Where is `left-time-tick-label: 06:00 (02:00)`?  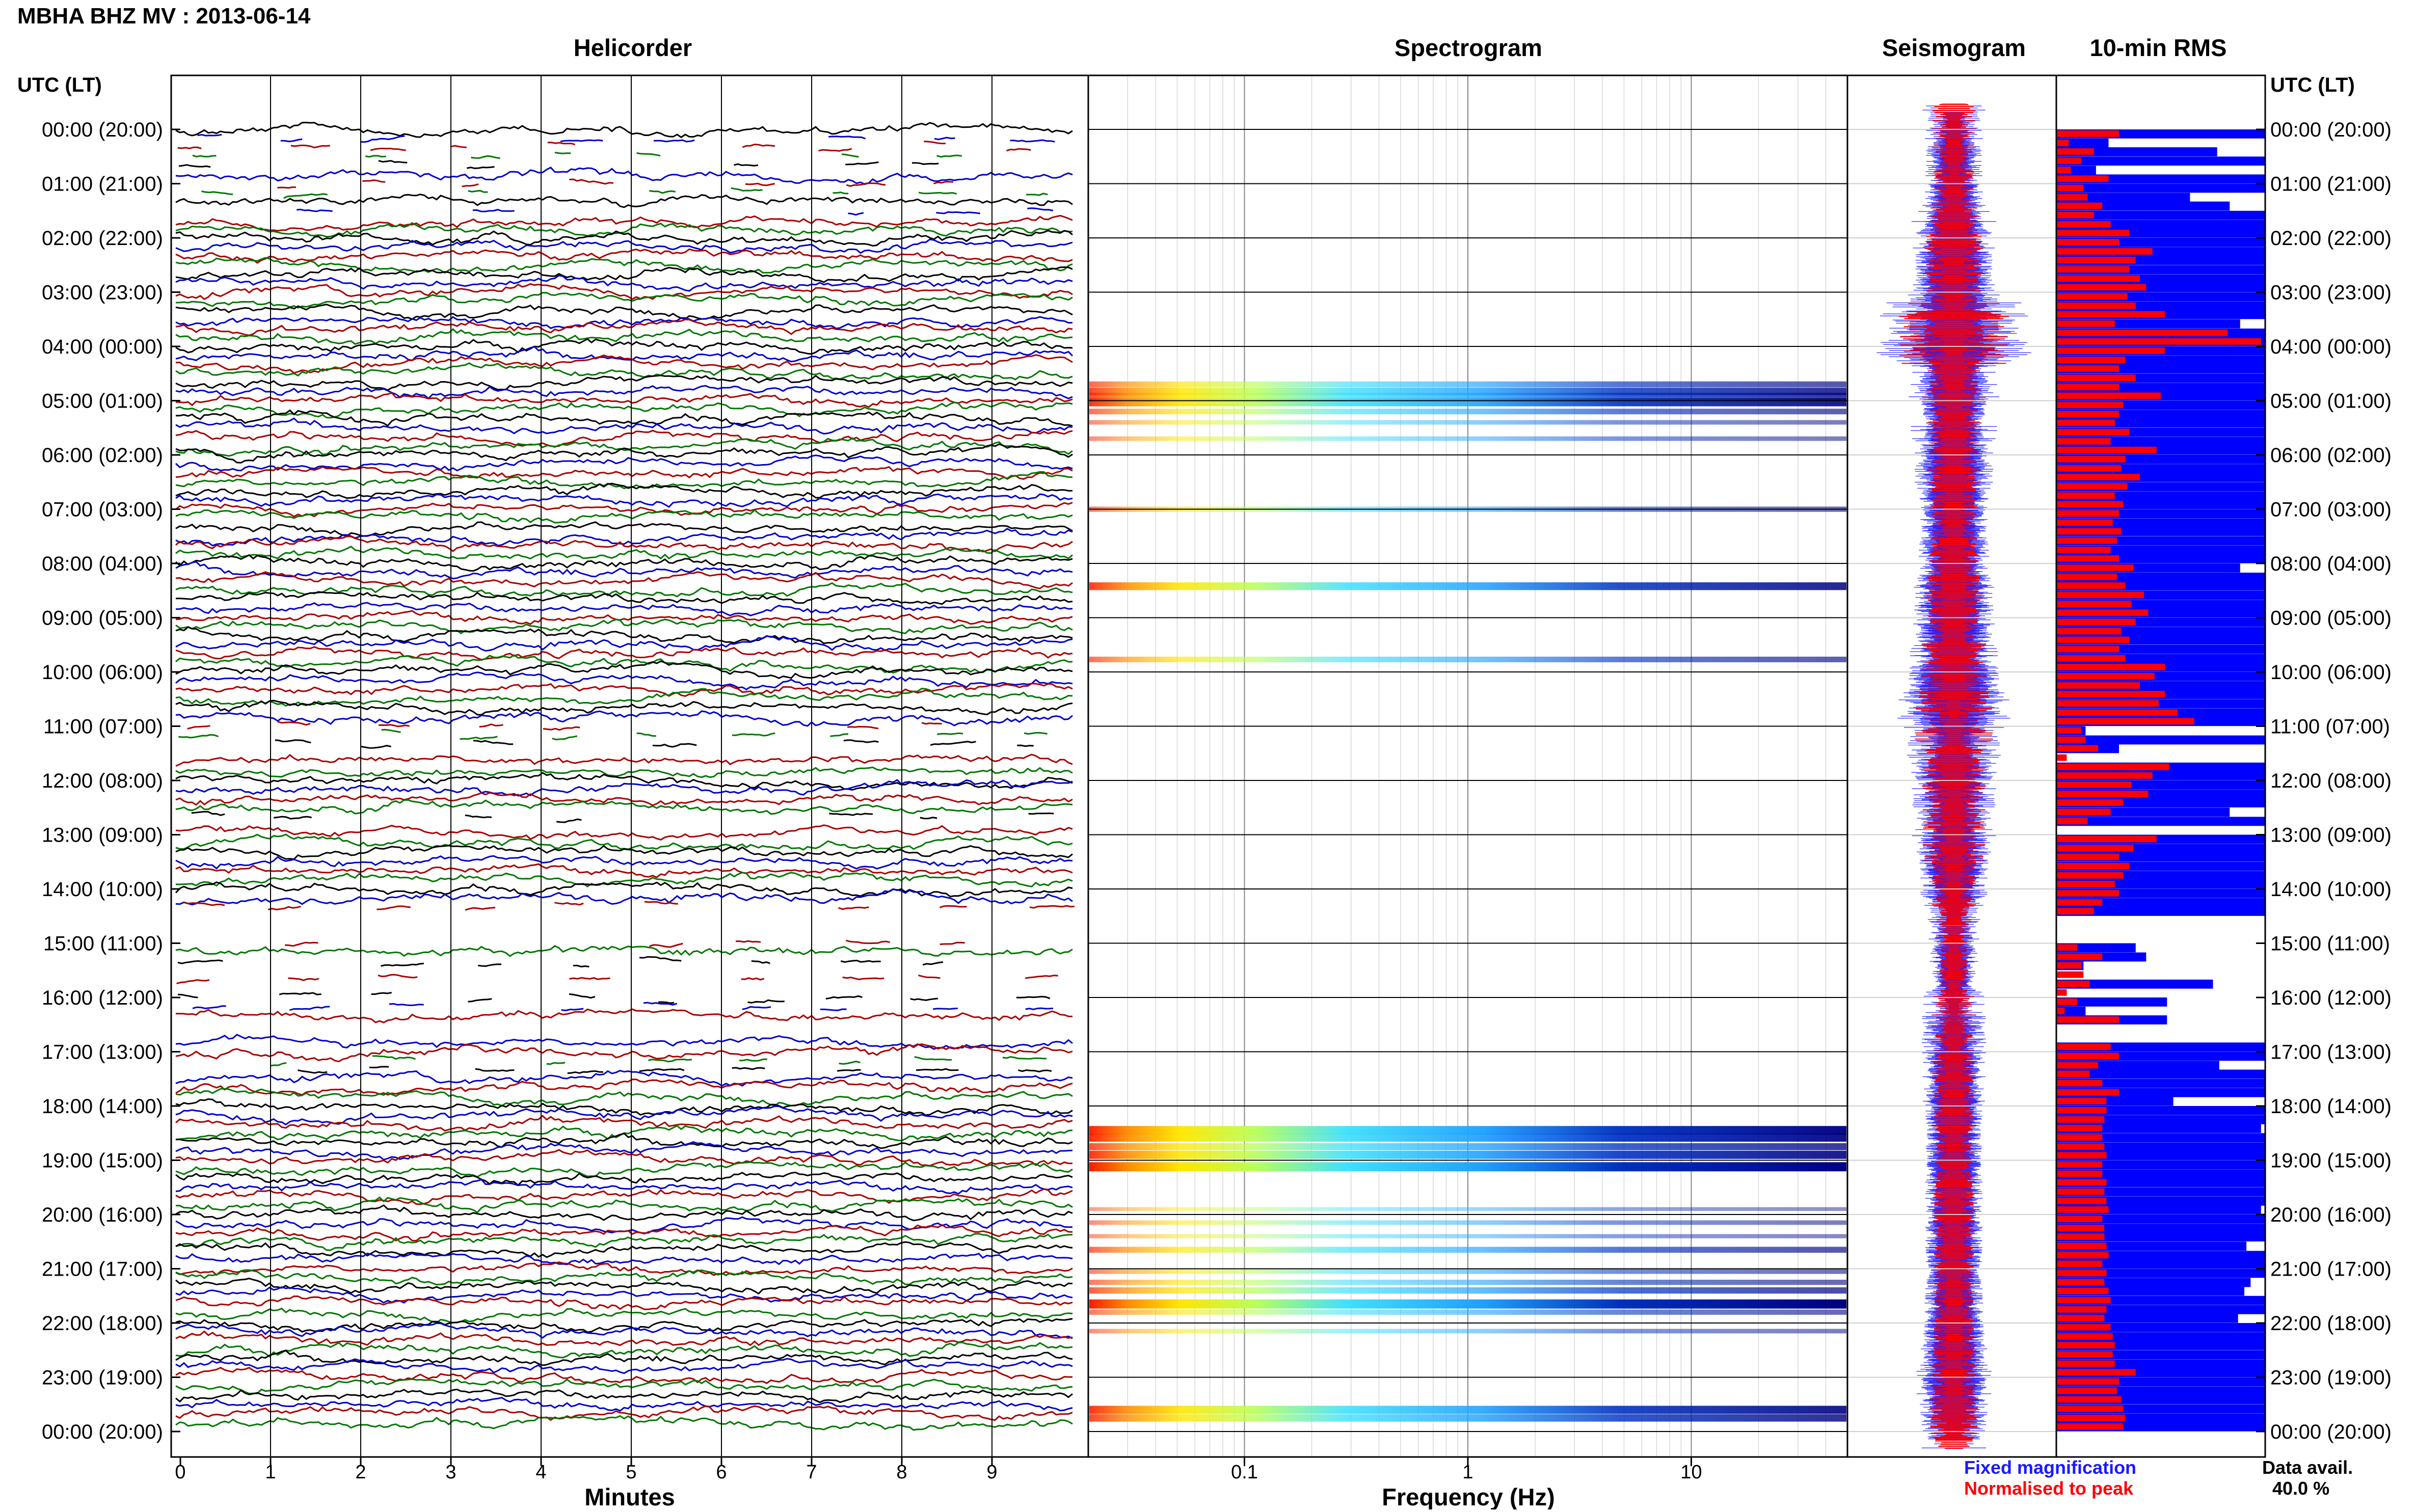 left-time-tick-label: 06:00 (02:00) is located at coordinates (103, 455).